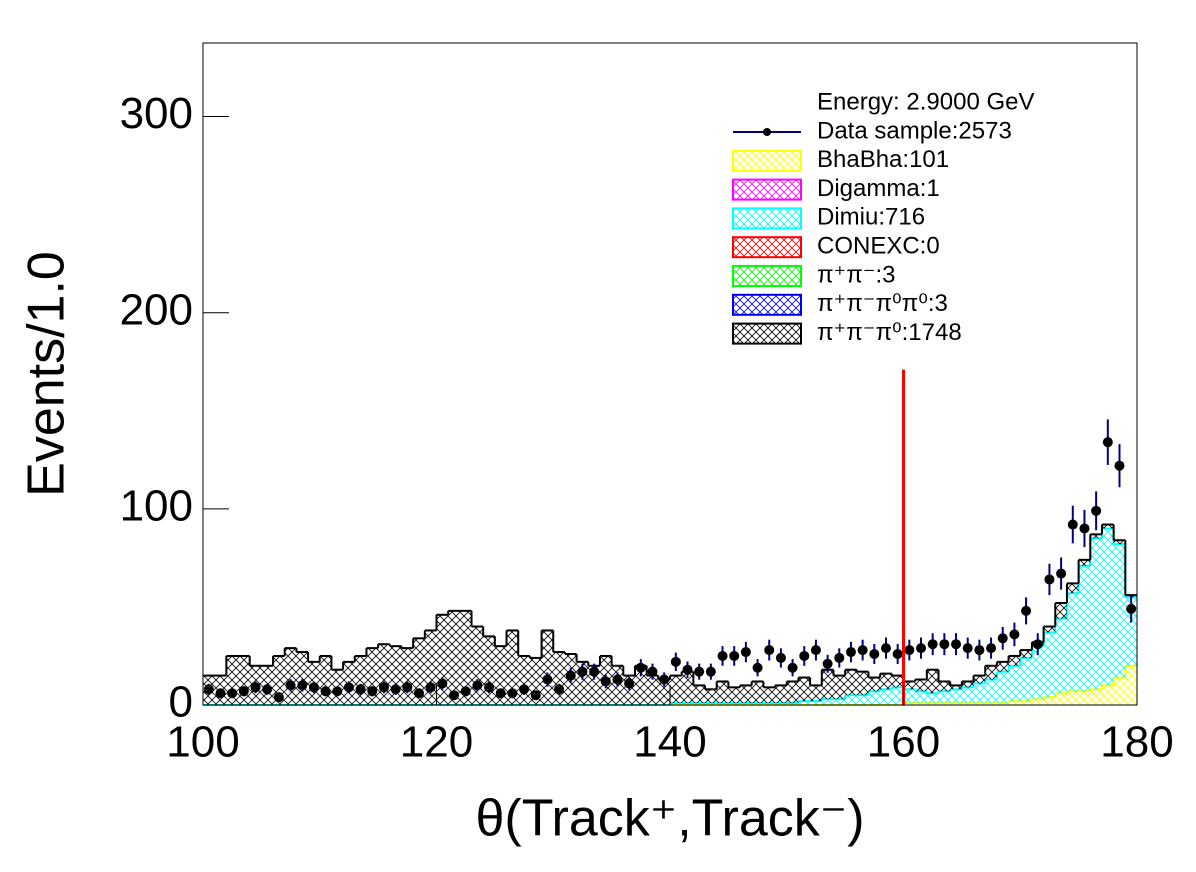 The height and width of the screenshot is (872, 1196). What do you see at coordinates (436, 742) in the screenshot?
I see `x-tick-label: 120` at bounding box center [436, 742].